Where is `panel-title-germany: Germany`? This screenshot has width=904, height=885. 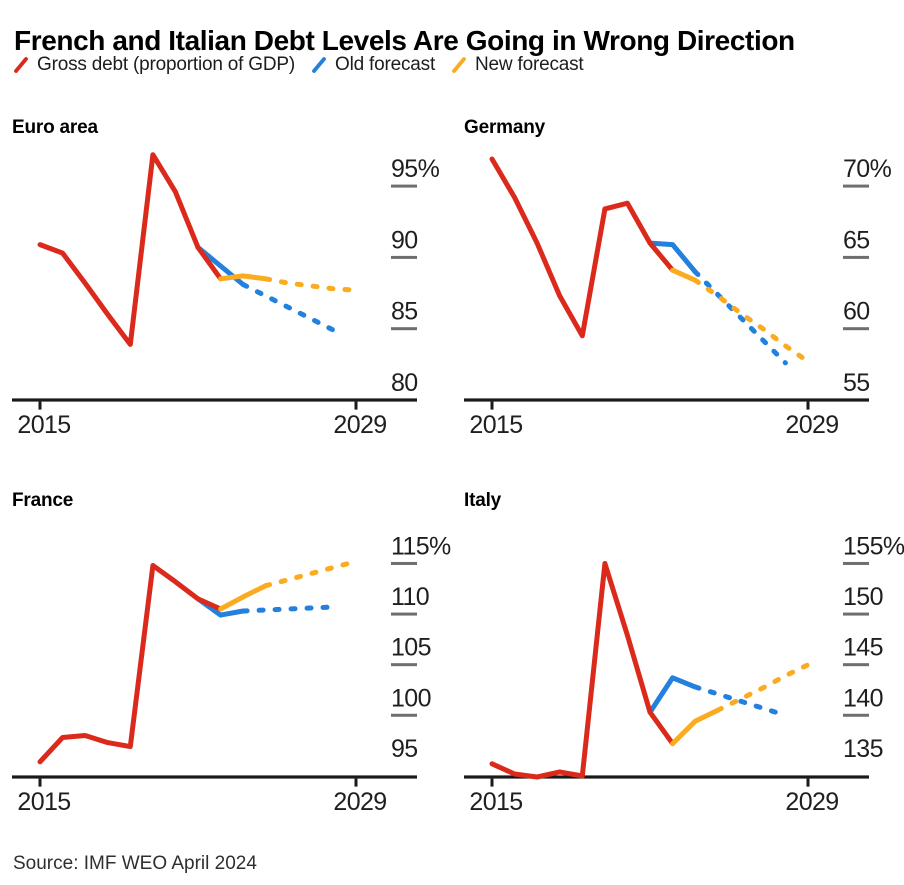
panel-title-germany: Germany is located at coordinates (504, 127).